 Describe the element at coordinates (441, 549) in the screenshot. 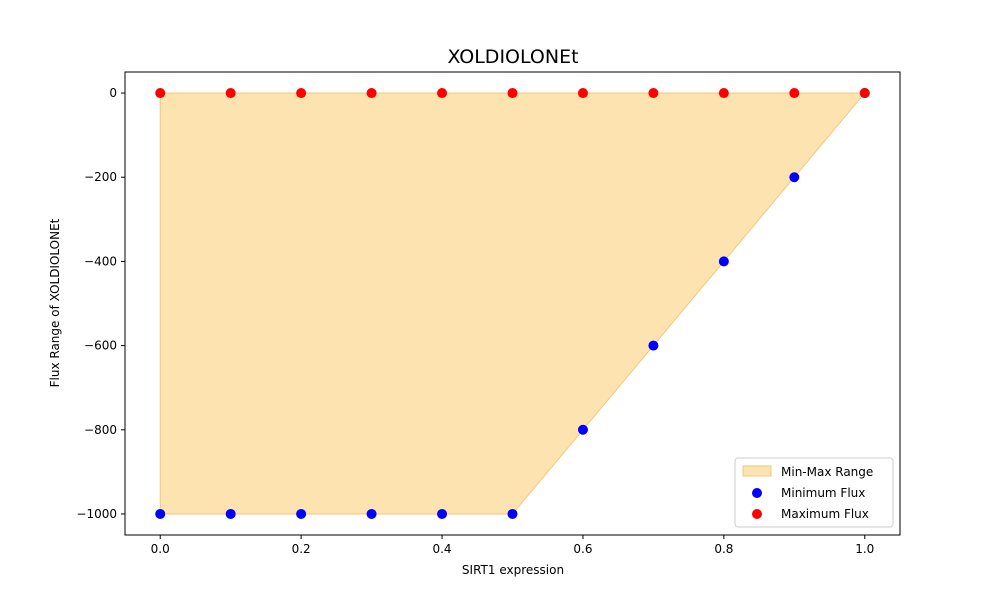

I see `x-tick-label: 0.4` at that location.